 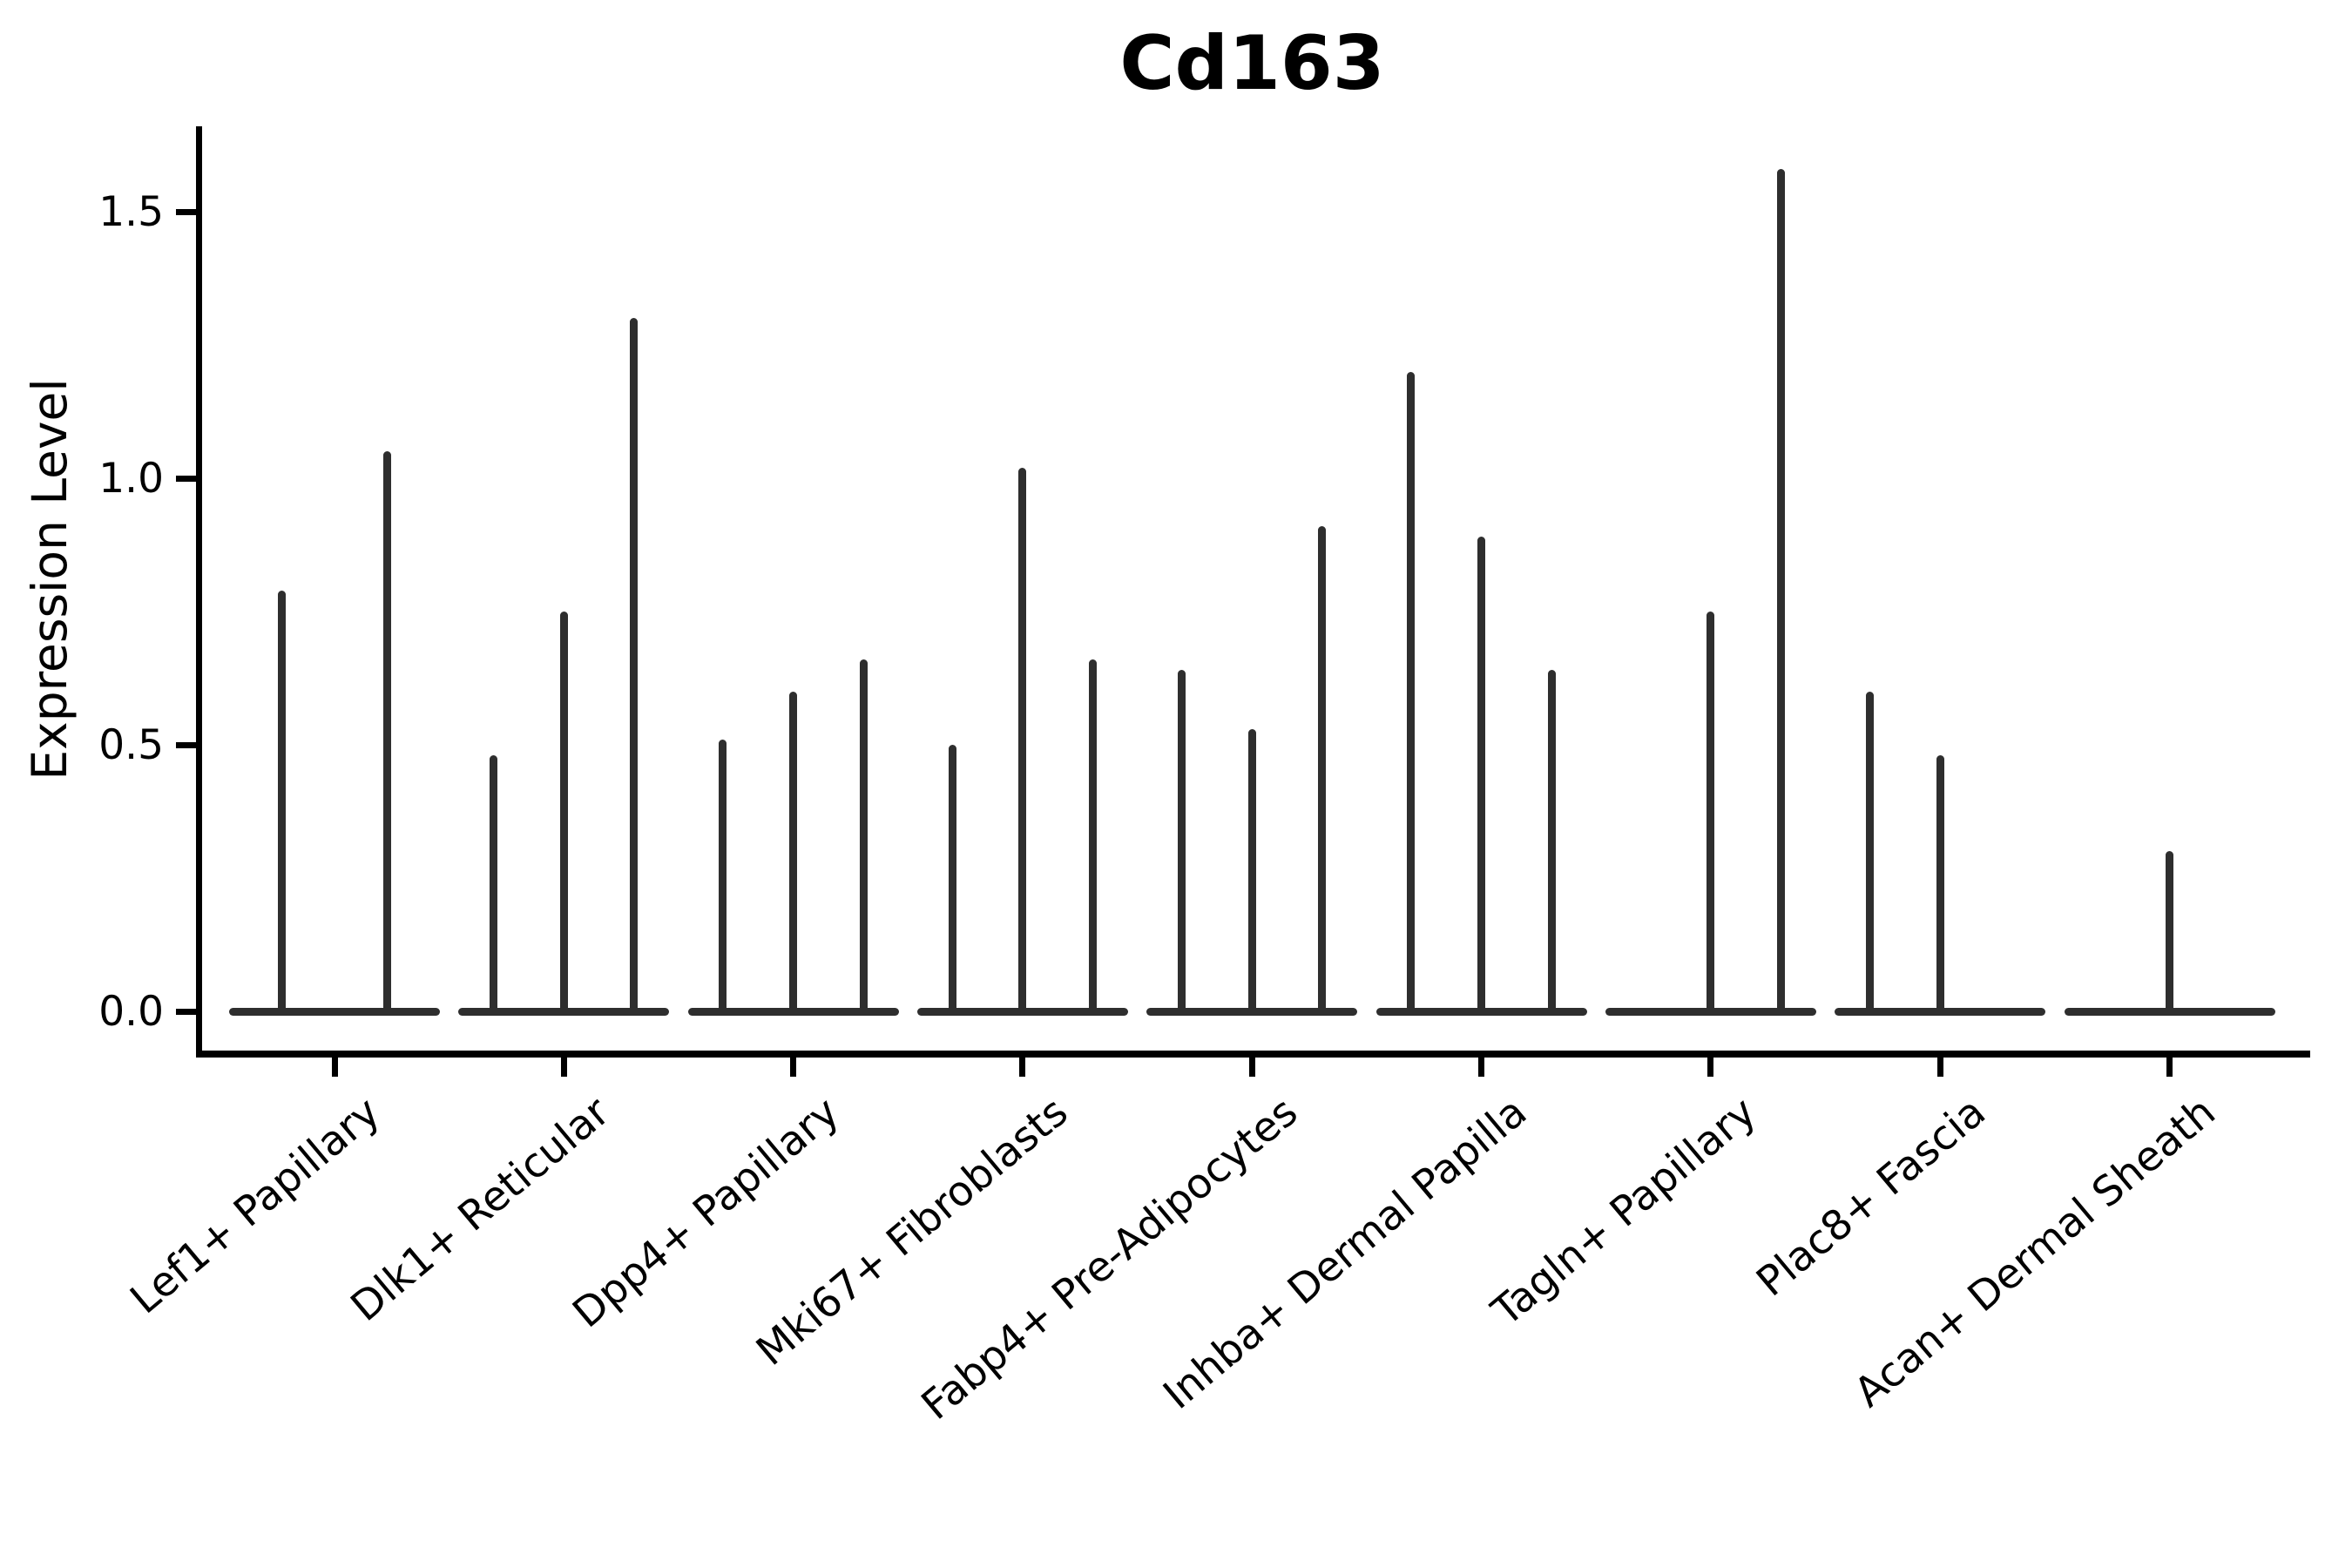 What do you see at coordinates (255, 1205) in the screenshot?
I see `x-category-label: Lef1+ Papillary` at bounding box center [255, 1205].